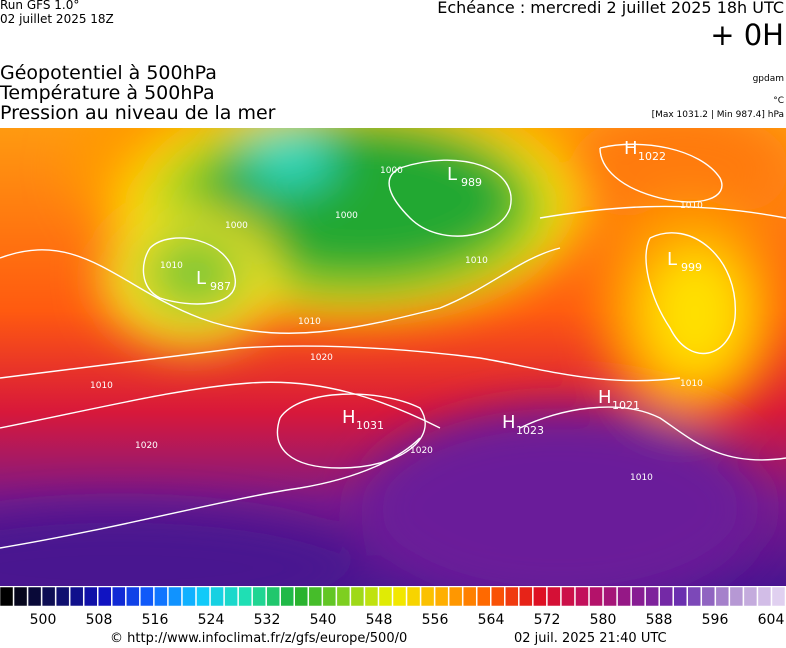 Image resolution: width=786 pixels, height=648 pixels. What do you see at coordinates (370, 425) in the screenshot?
I see `center-value: 1031` at bounding box center [370, 425].